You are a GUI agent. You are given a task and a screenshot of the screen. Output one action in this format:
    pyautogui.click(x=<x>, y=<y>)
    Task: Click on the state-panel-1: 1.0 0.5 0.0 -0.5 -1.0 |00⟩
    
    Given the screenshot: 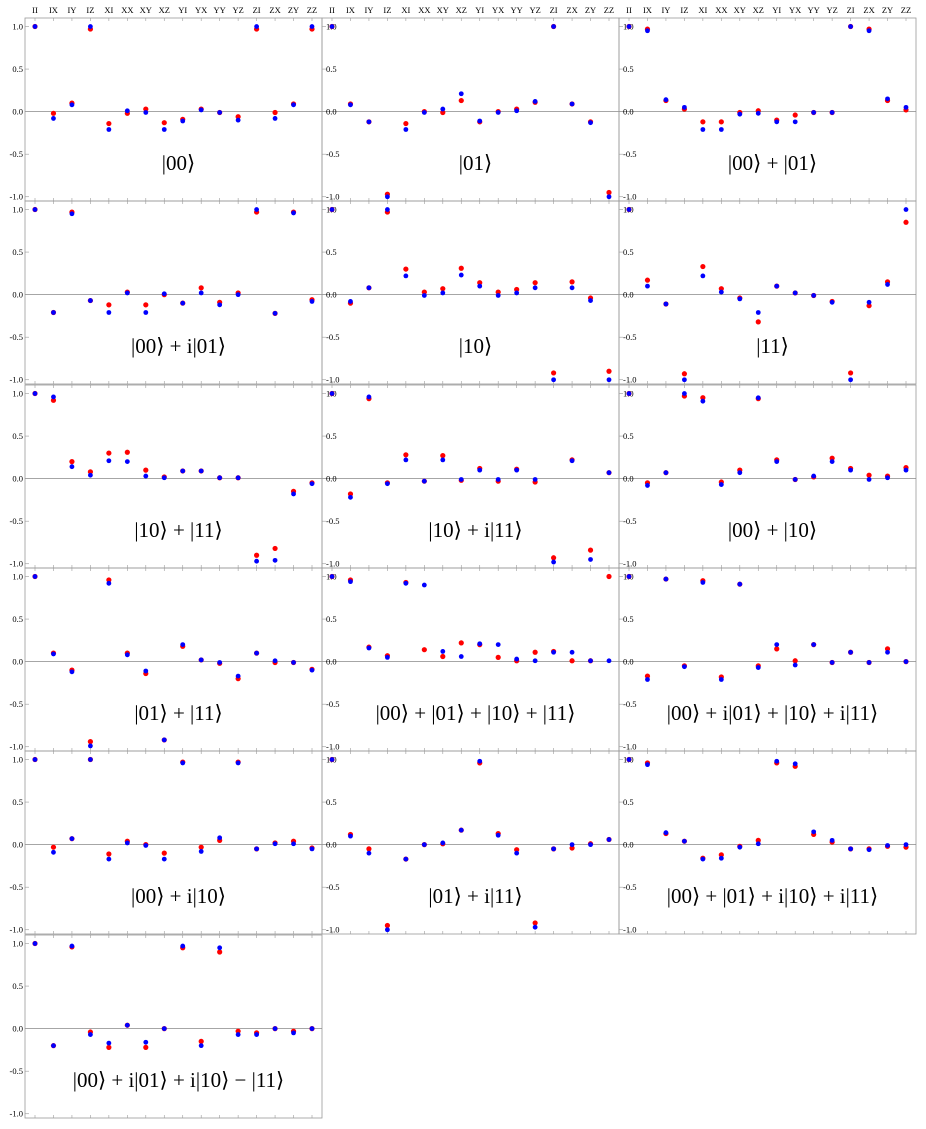 What is the action you would take?
    pyautogui.click(x=166, y=109)
    